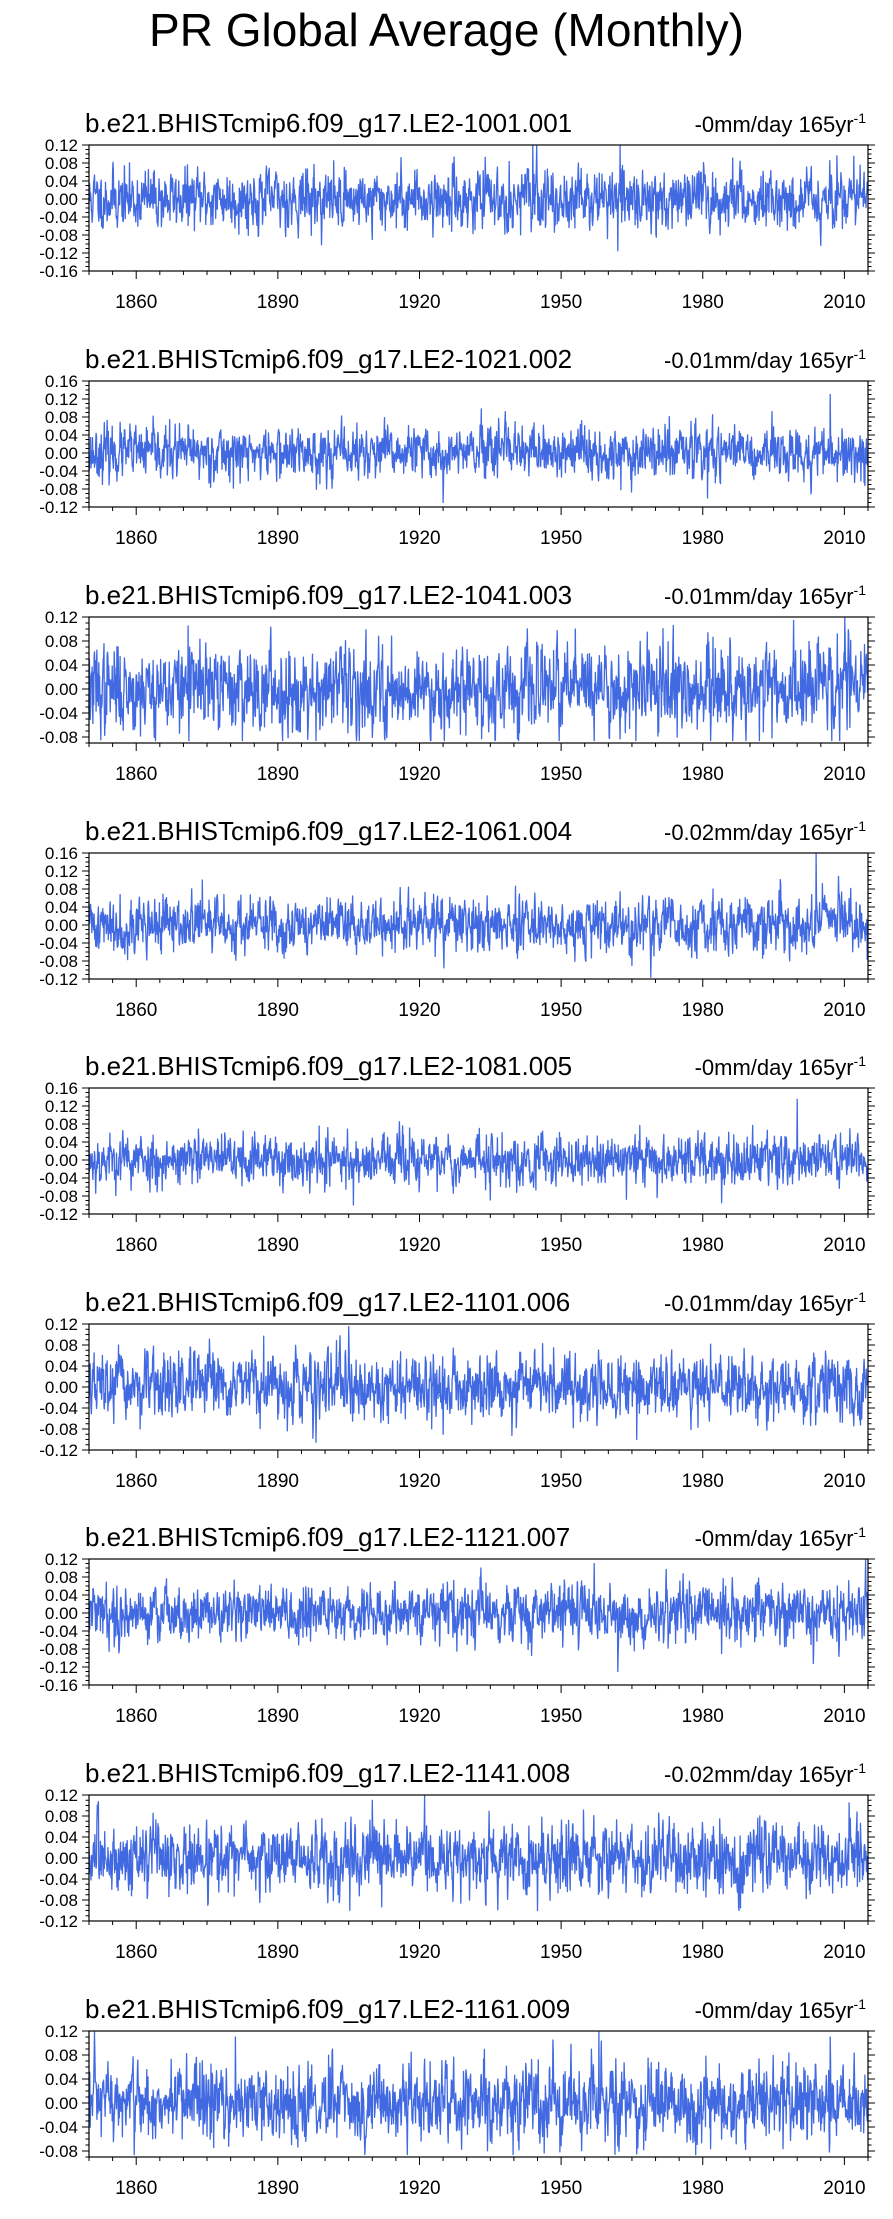  Describe the element at coordinates (328, 359) in the screenshot. I see `panel-title: b.e21.BHISTcmip6.f09_g17.LE2-1021.002` at that location.